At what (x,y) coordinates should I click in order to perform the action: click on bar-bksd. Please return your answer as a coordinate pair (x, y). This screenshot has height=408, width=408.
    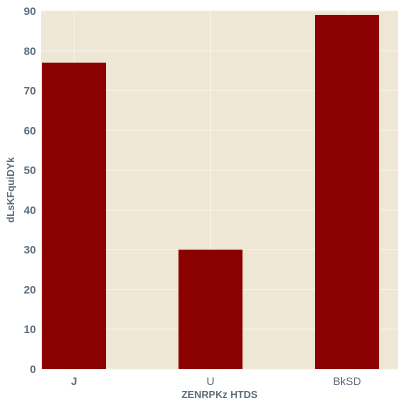
    Looking at the image, I should click on (347, 191).